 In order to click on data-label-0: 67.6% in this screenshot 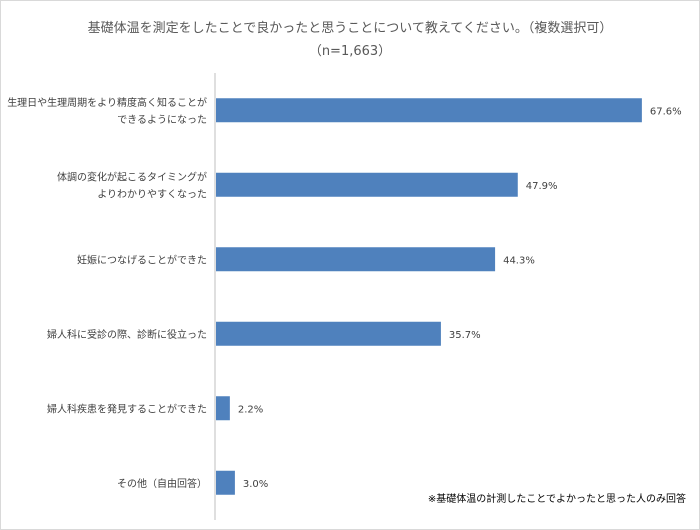, I will do `click(666, 111)`.